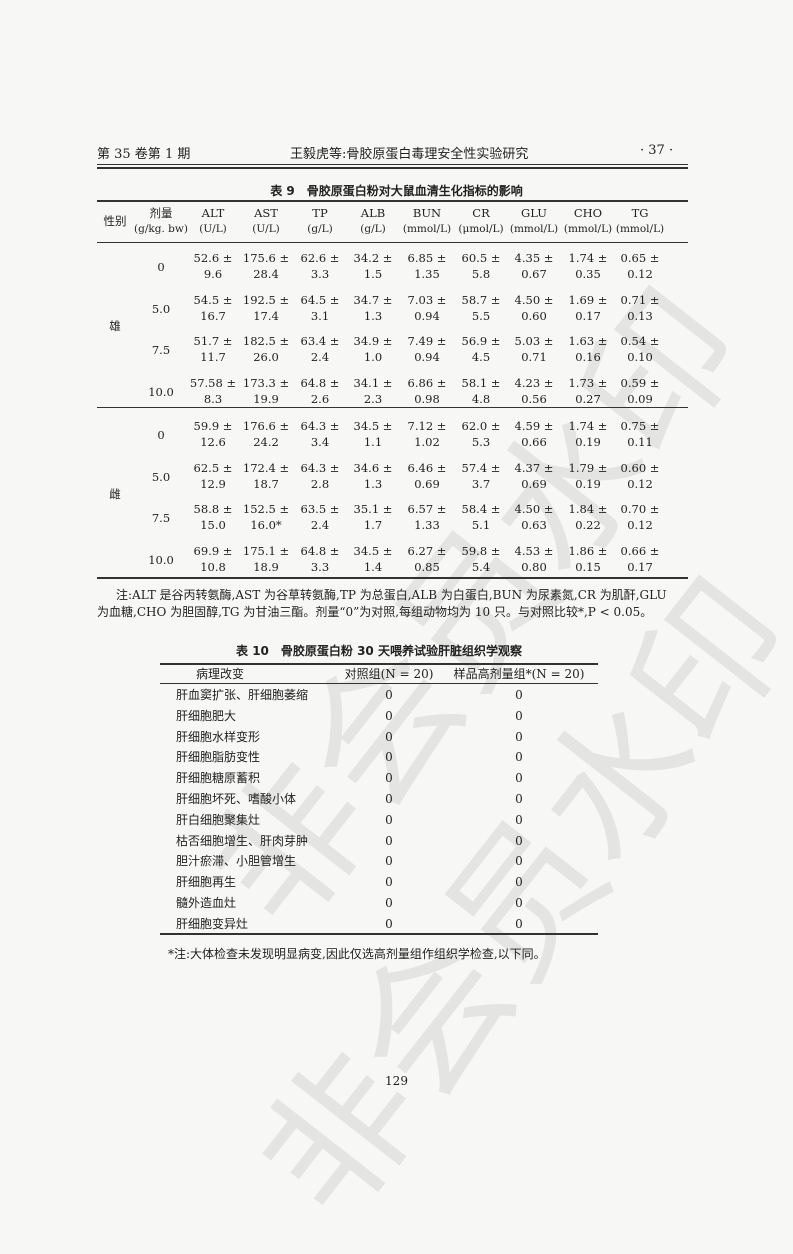  Describe the element at coordinates (640, 315) in the screenshot. I see `sd-value: 0.13` at that location.